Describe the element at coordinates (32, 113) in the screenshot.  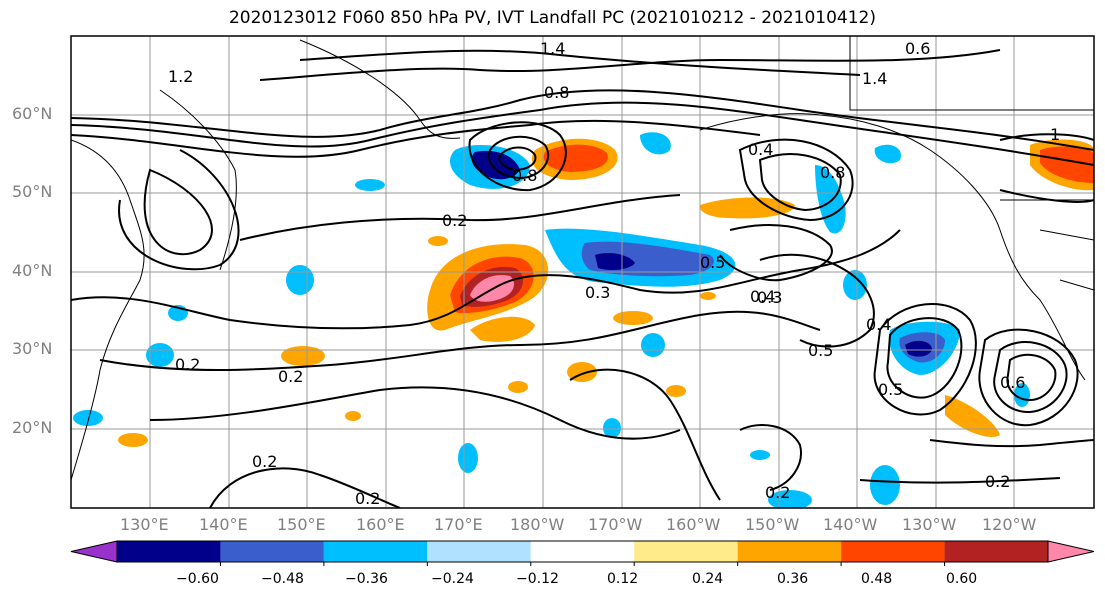
I see `lat-label: 60°N` at that location.